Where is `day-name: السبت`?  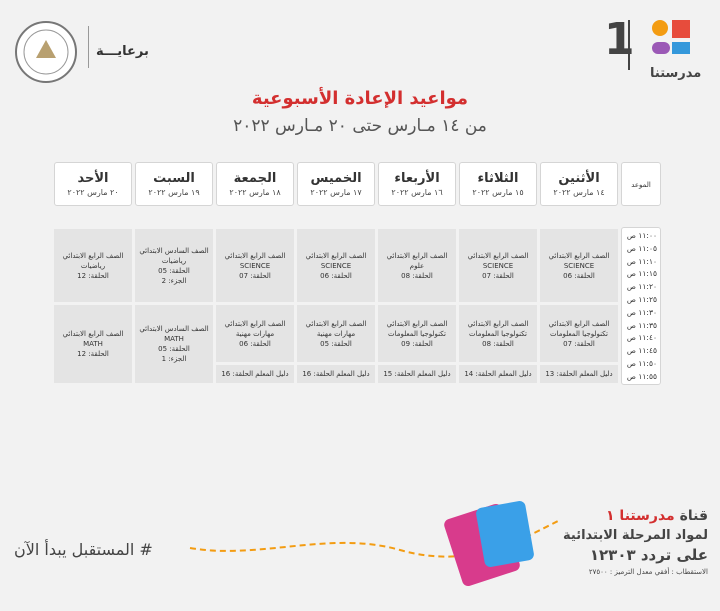 day-name: السبت is located at coordinates (174, 178).